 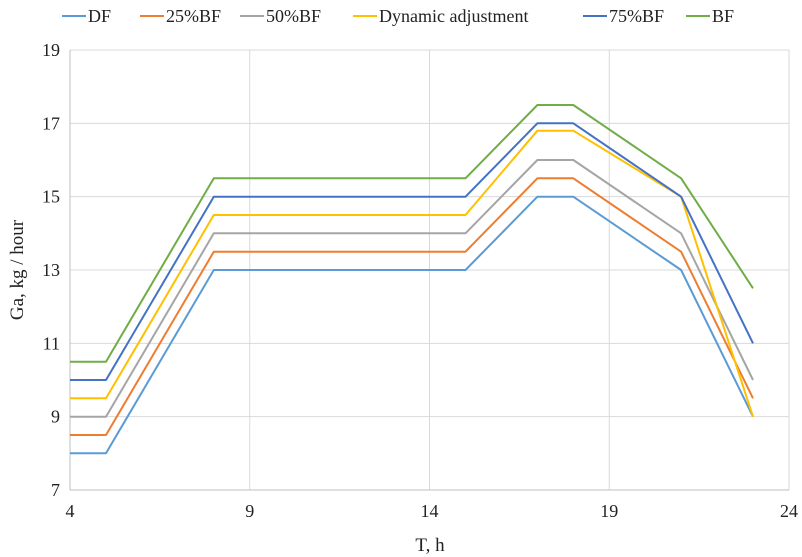 I want to click on legend-label: 75%BF, so click(x=636, y=16).